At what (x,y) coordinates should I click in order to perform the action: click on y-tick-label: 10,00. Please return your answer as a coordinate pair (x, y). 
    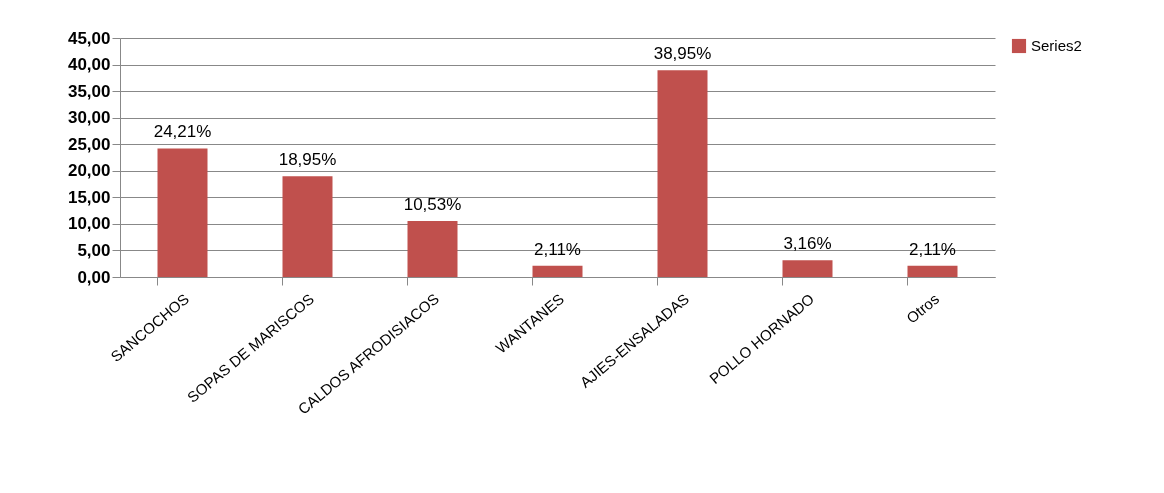
    Looking at the image, I should click on (89, 224).